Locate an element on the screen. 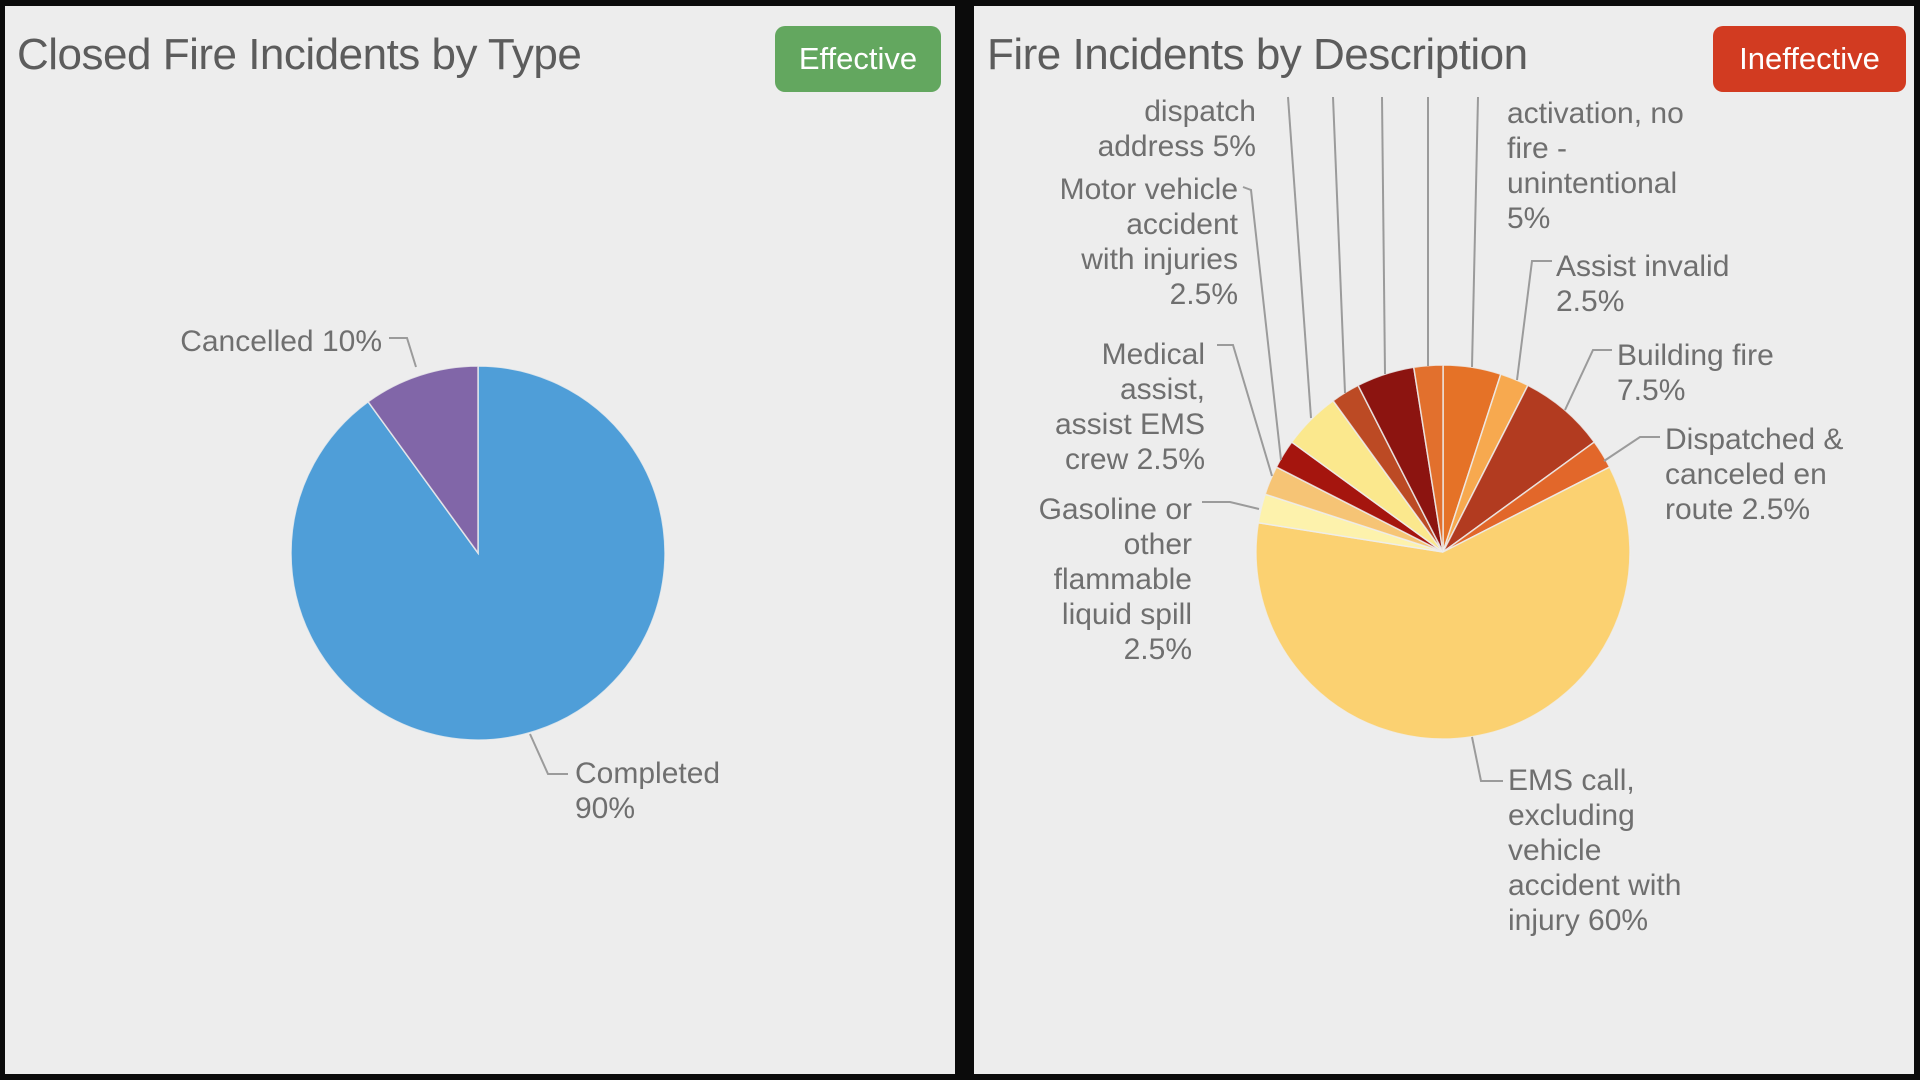  effective-badge: Effective is located at coordinates (858, 59).